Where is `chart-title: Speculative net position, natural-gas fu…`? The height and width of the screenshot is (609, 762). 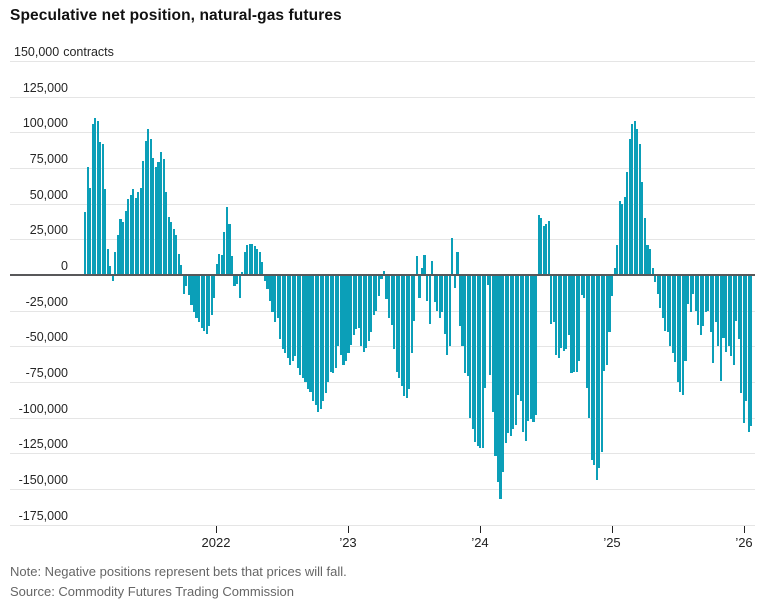 chart-title: Speculative net position, natural-gas fu… is located at coordinates (176, 15).